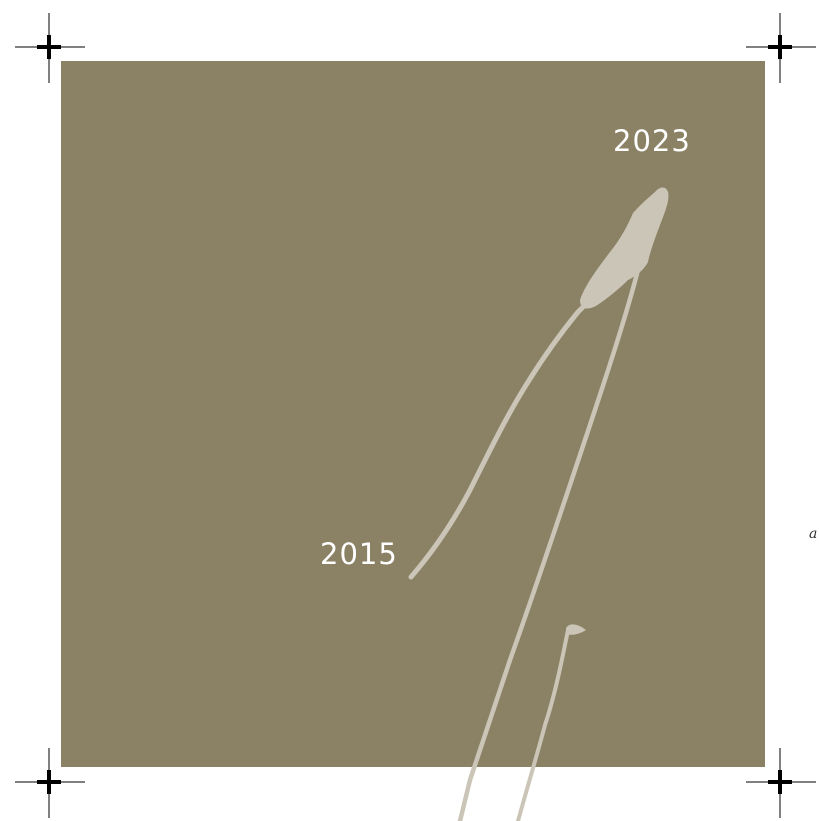 The image size is (819, 821). I want to click on brush-trail-main, so click(508, 431).